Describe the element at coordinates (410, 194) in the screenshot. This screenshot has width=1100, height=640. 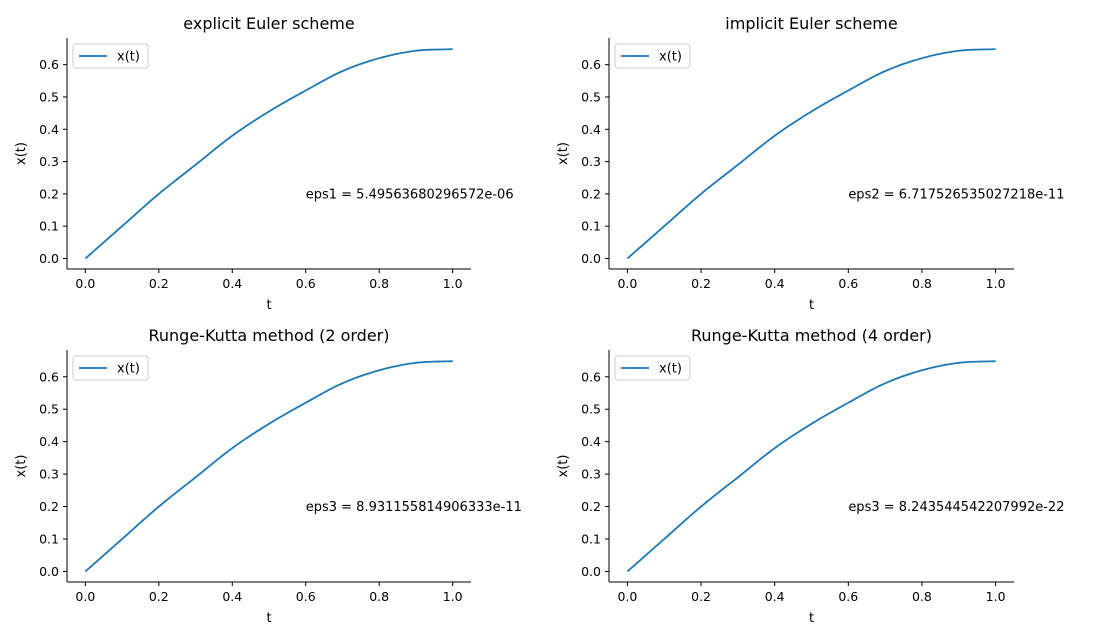
I see `error-annotation: eps1 = 5.49563680296572e-06` at that location.